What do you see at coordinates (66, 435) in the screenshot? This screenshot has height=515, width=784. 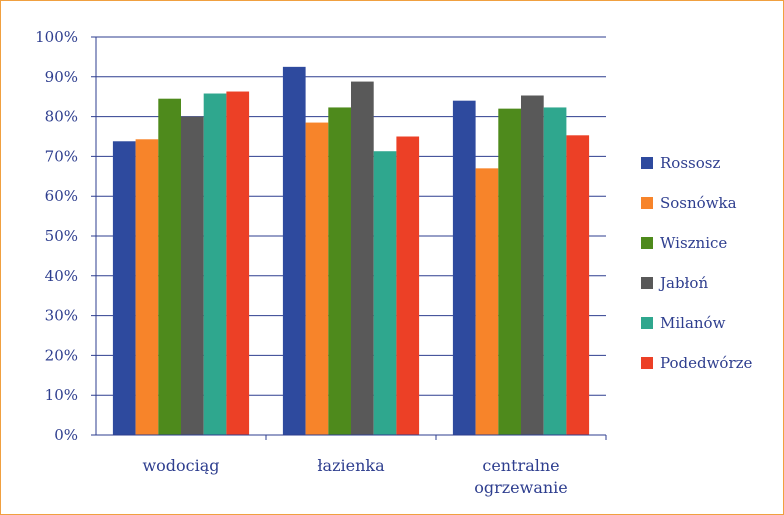 I see `y-tick-label: 0%` at bounding box center [66, 435].